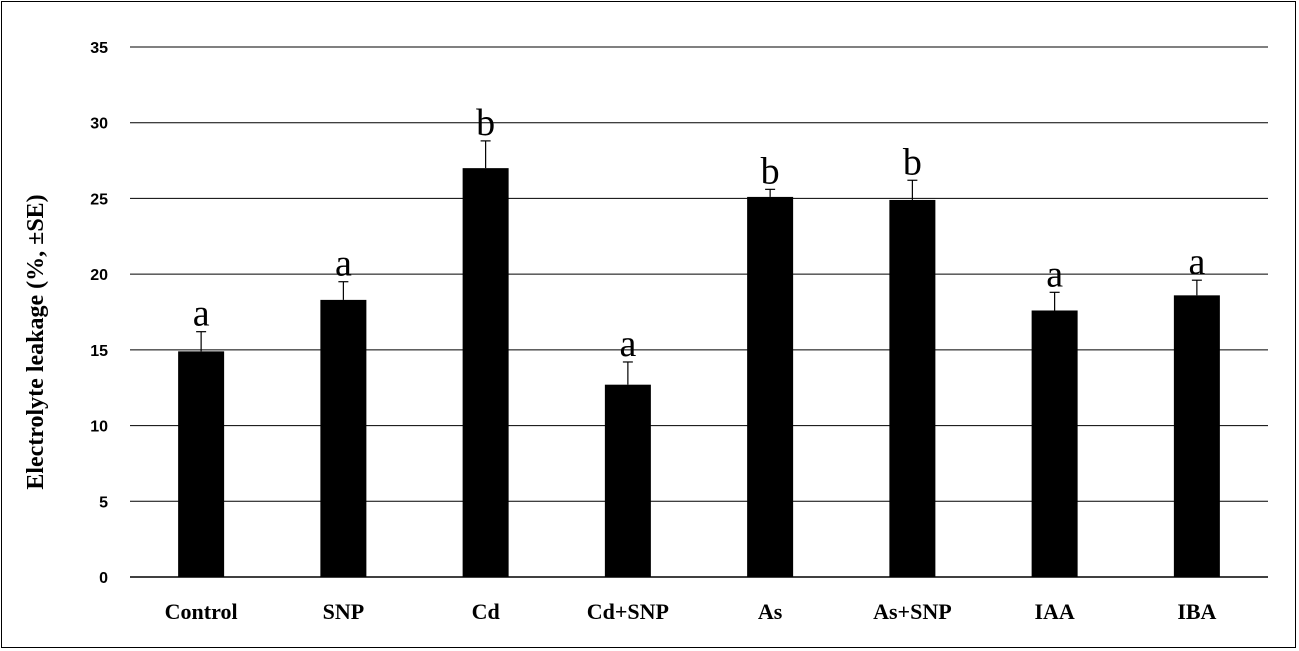  Describe the element at coordinates (99, 275) in the screenshot. I see `y-tick-label: 20` at that location.